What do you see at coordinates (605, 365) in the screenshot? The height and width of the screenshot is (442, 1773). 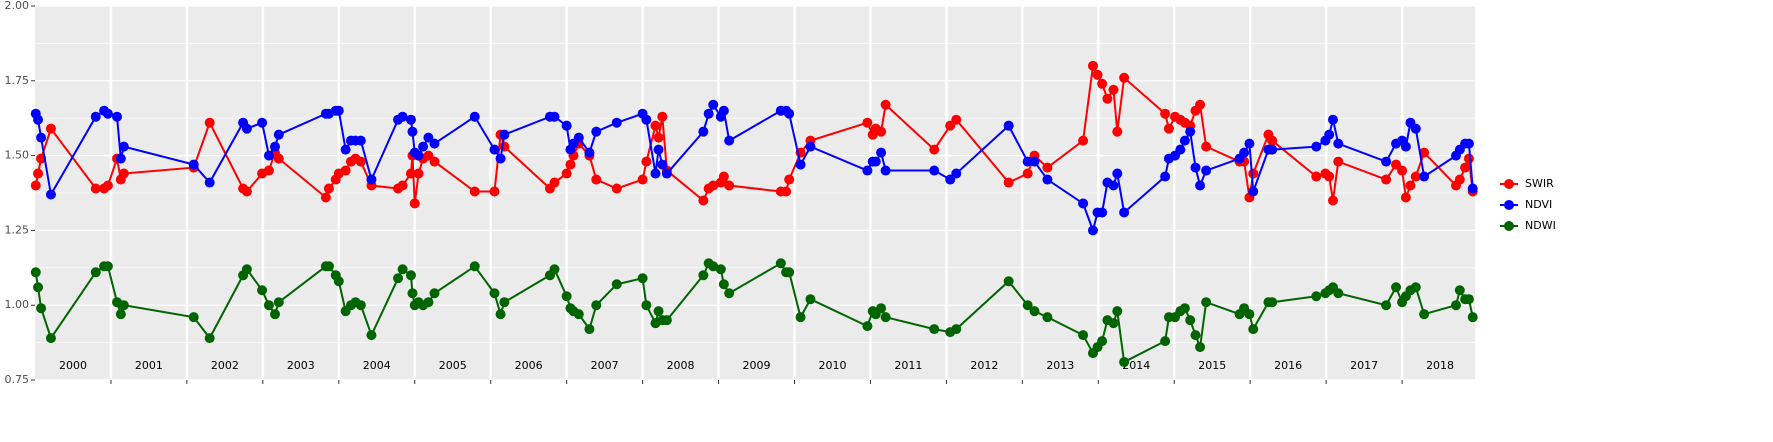 I see `year-label: 2007` at bounding box center [605, 365].